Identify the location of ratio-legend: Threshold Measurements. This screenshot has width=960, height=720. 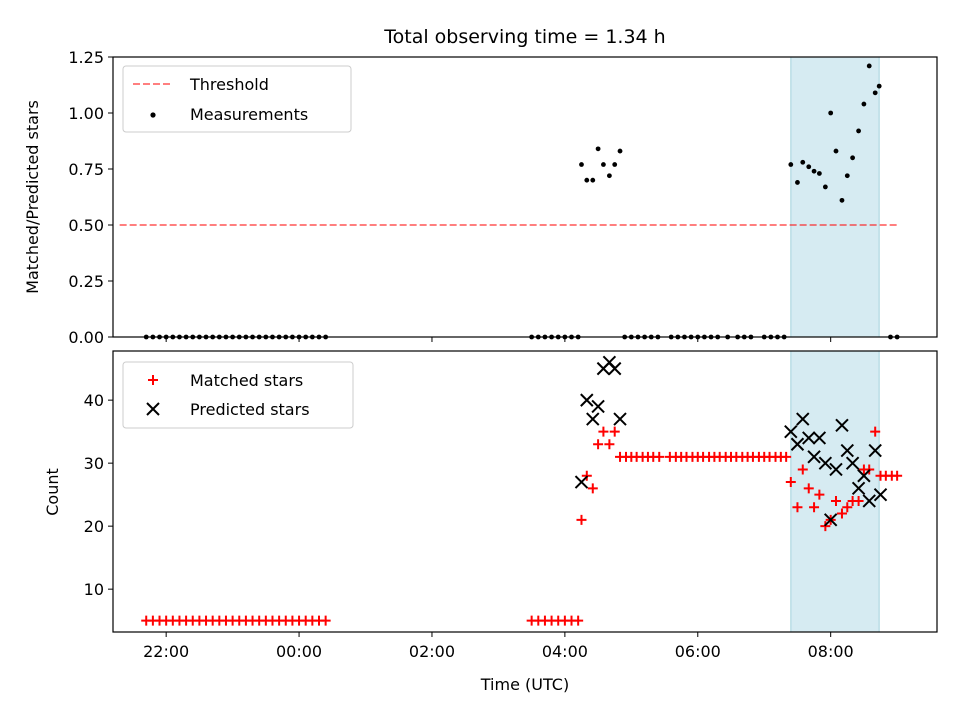
(237, 99).